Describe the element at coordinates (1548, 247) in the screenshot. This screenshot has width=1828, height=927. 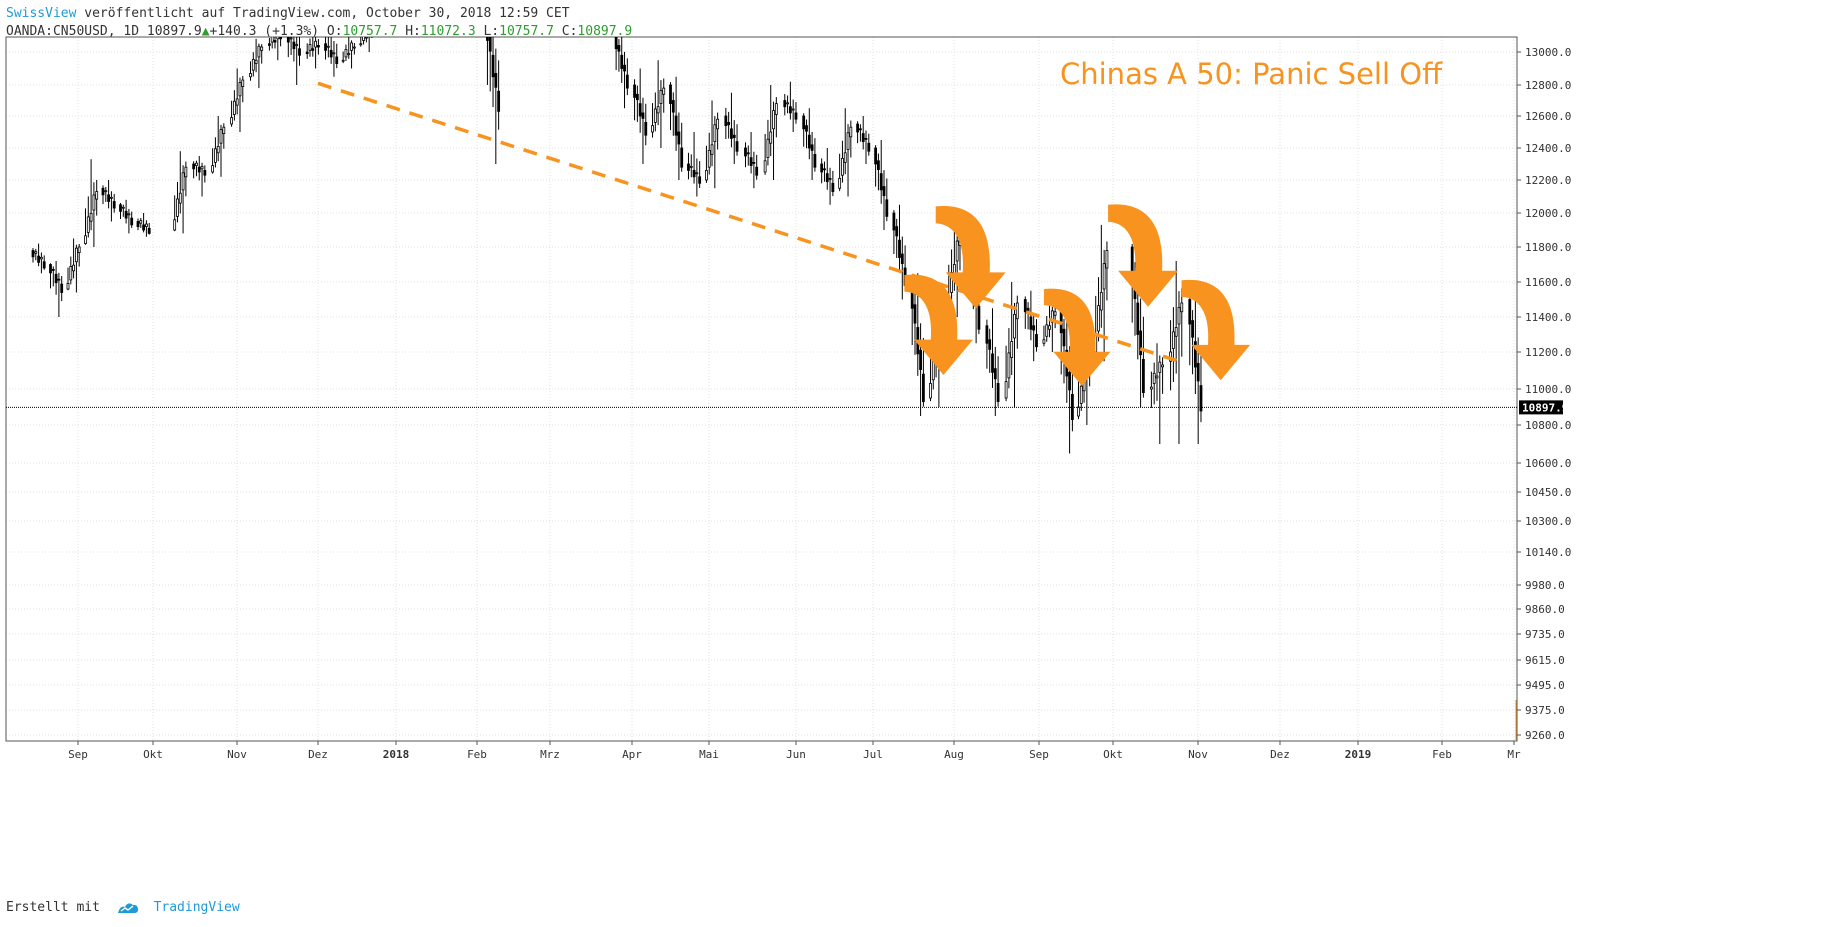
I see `y-tick-label: 11800.0` at that location.